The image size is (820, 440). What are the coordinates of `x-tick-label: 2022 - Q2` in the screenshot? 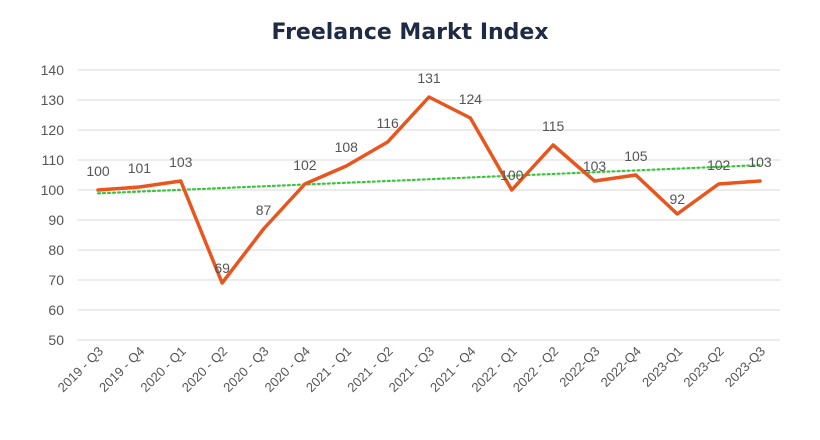 It's located at (535, 369).